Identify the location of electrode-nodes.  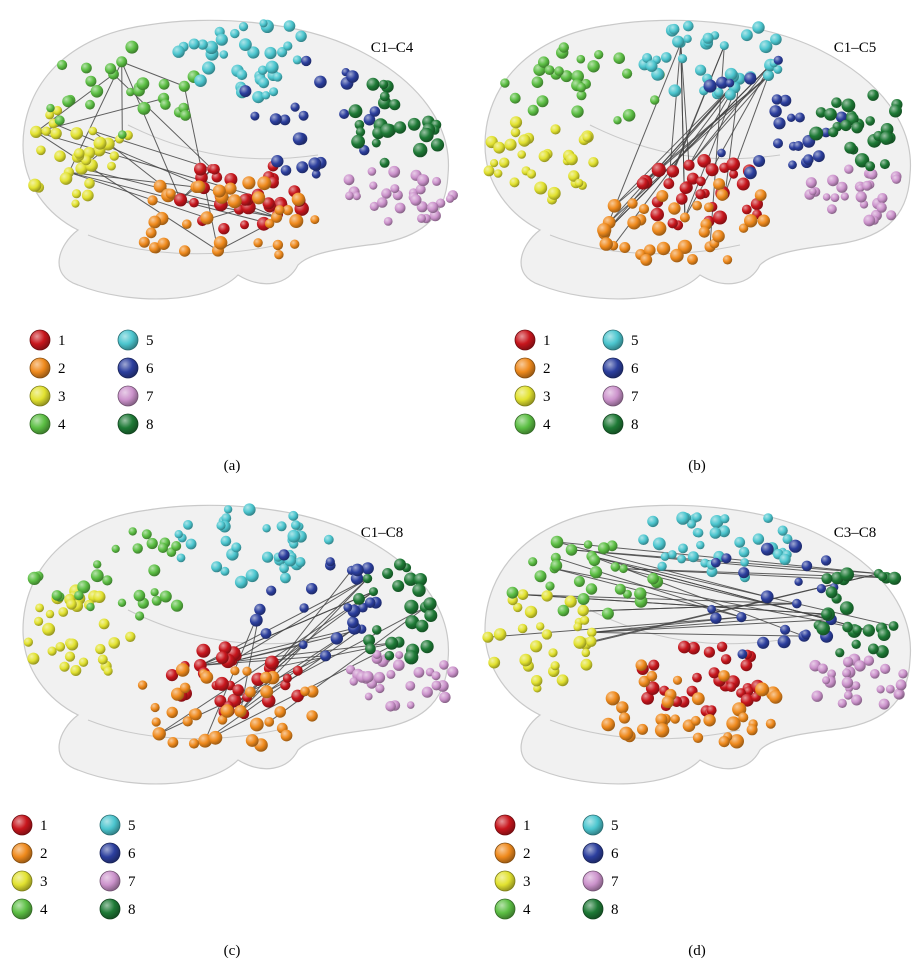
(695, 630).